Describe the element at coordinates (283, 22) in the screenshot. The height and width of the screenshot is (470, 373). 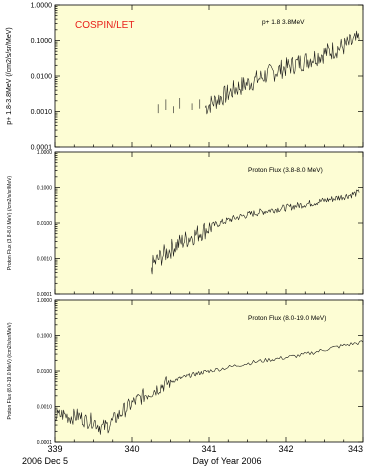
I see `panel-1-legend: p+ 1.8 3.8MeV` at that location.